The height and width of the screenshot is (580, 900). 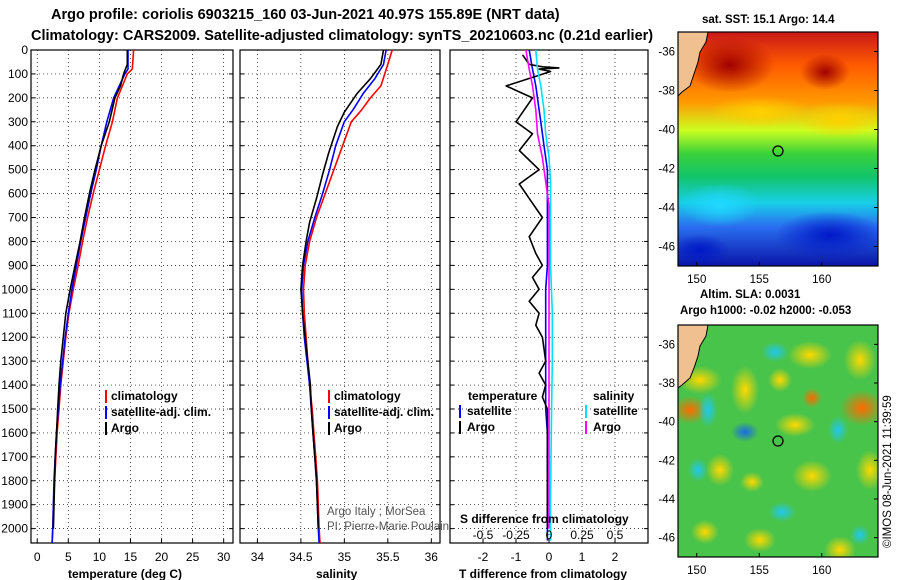 I want to click on x2-tick-label: -0.25, so click(x=516, y=535).